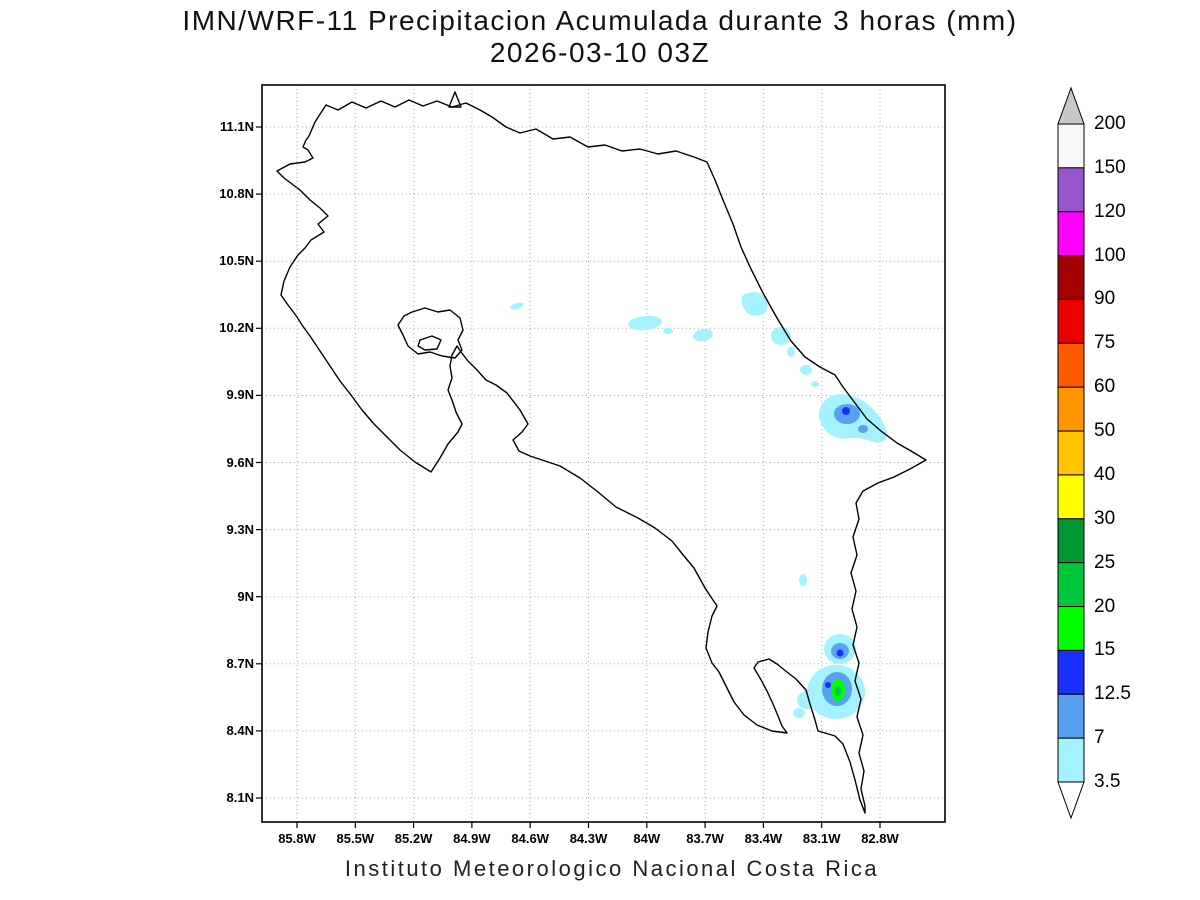 This screenshot has width=1200, height=900. I want to click on inland-water-contour, so click(430, 333).